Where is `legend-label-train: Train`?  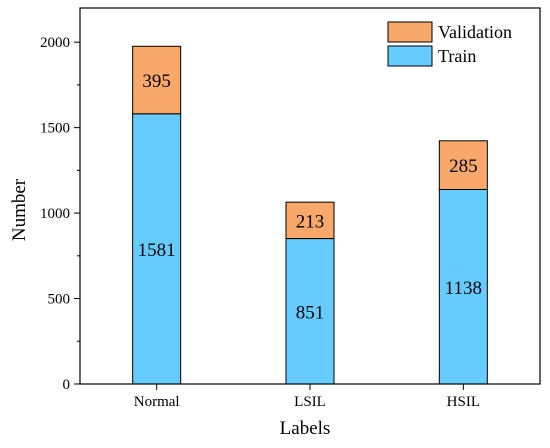
legend-label-train: Train is located at coordinates (457, 56).